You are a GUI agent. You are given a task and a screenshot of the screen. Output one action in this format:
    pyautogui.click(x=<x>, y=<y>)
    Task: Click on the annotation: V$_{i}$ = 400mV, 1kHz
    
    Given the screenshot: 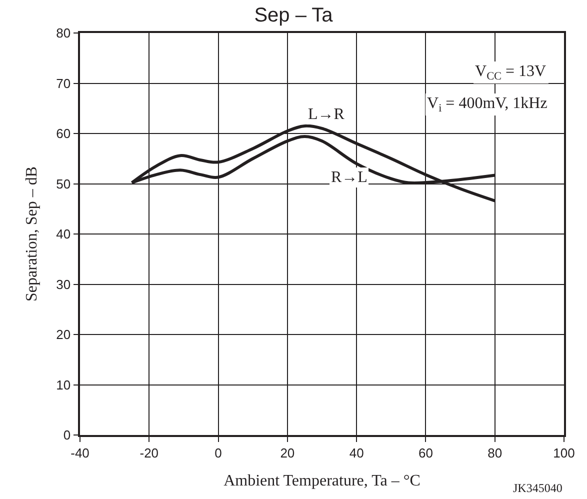 What is the action you would take?
    pyautogui.click(x=487, y=104)
    